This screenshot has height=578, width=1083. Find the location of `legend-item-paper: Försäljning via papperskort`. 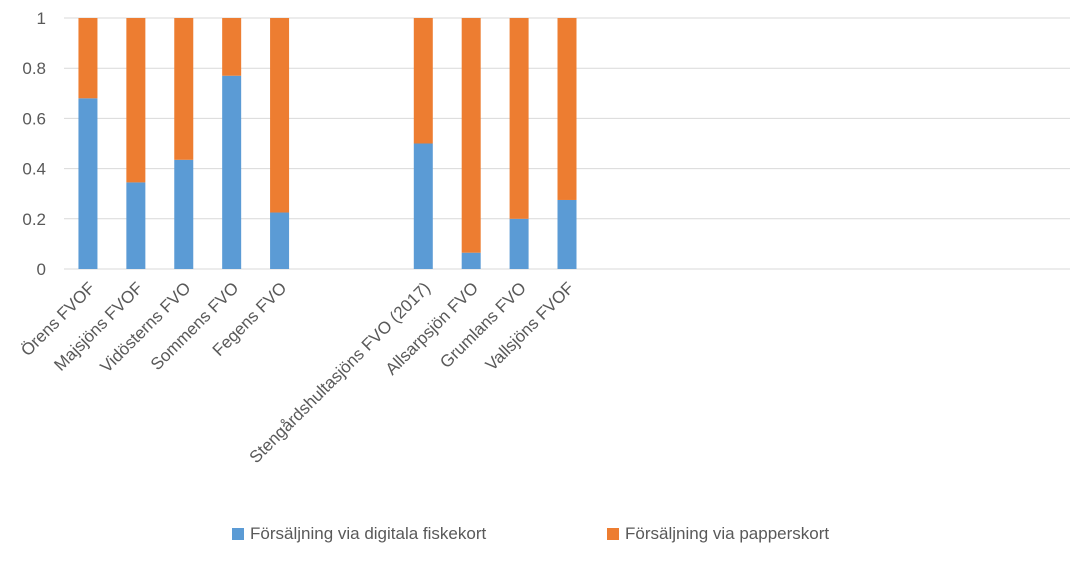

legend-item-paper: Försäljning via papperskort is located at coordinates (718, 534).